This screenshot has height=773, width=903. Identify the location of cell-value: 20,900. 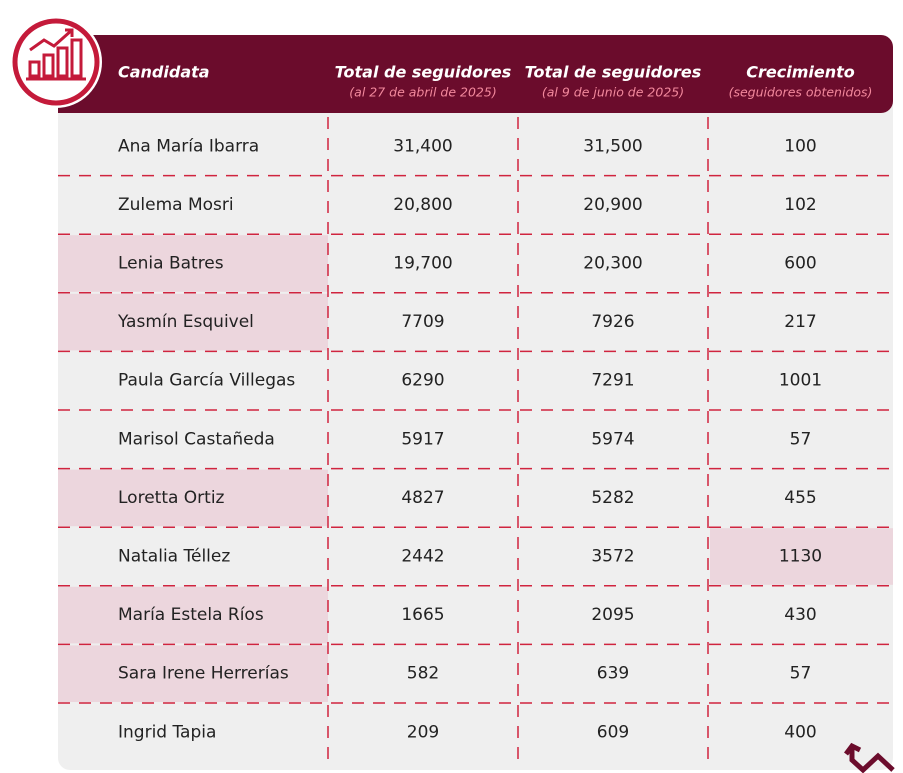
(612, 205).